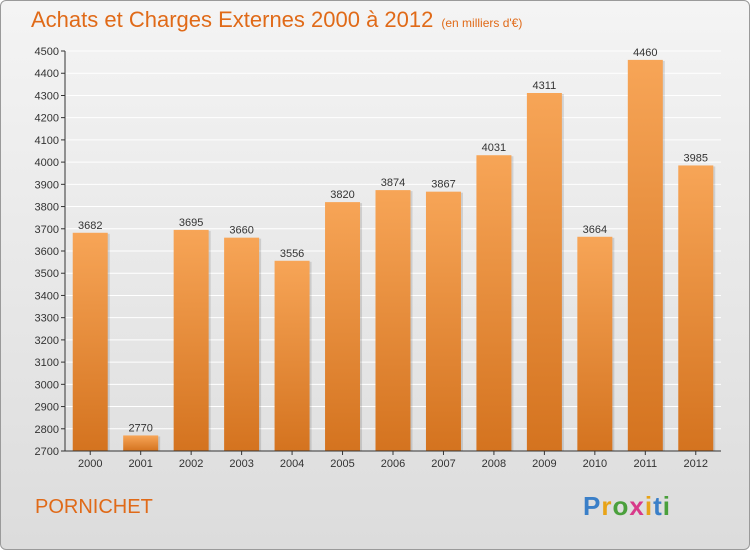 The height and width of the screenshot is (550, 750). Describe the element at coordinates (90, 464) in the screenshot. I see `x-tick-label: 2000` at that location.